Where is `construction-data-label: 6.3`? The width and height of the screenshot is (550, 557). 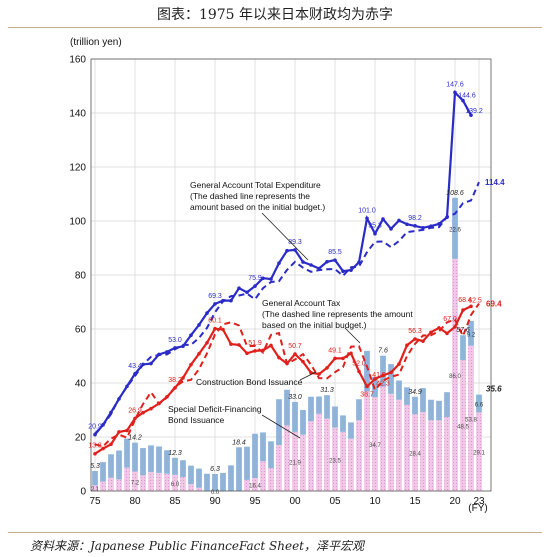 construction-data-label: 6.3 is located at coordinates (215, 469).